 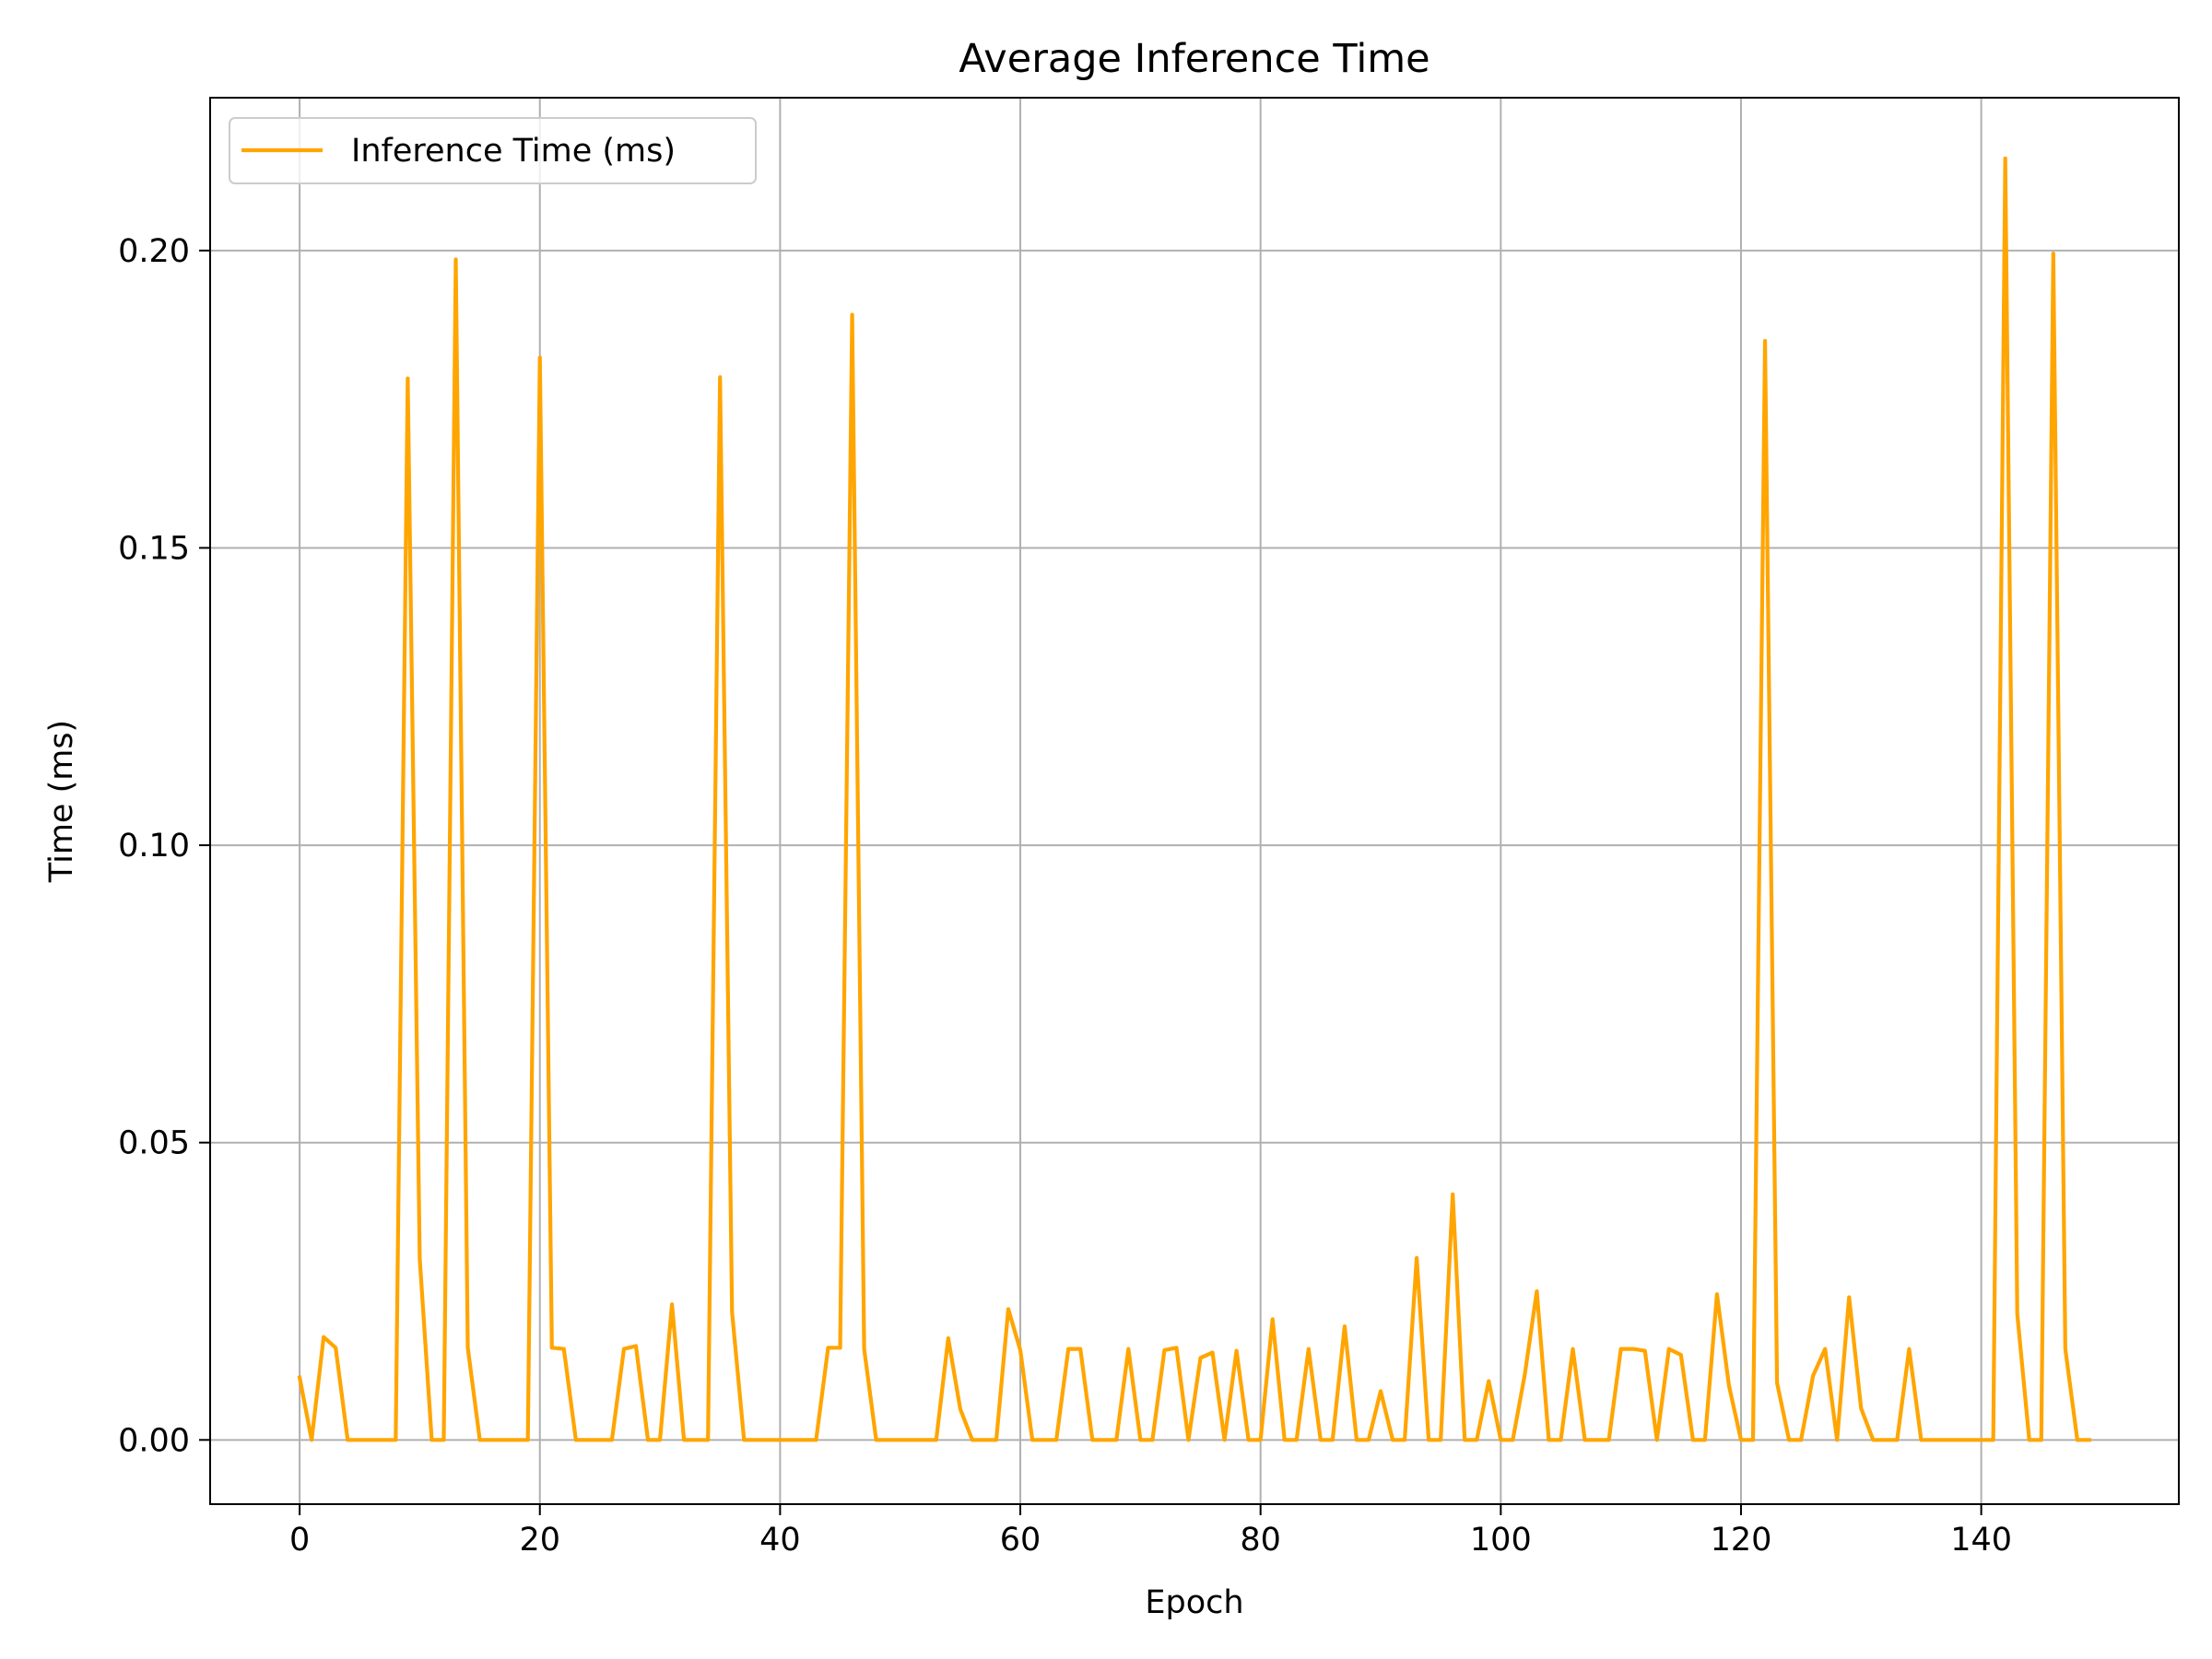 I want to click on x-tick-label-7: 140, so click(x=1981, y=1540).